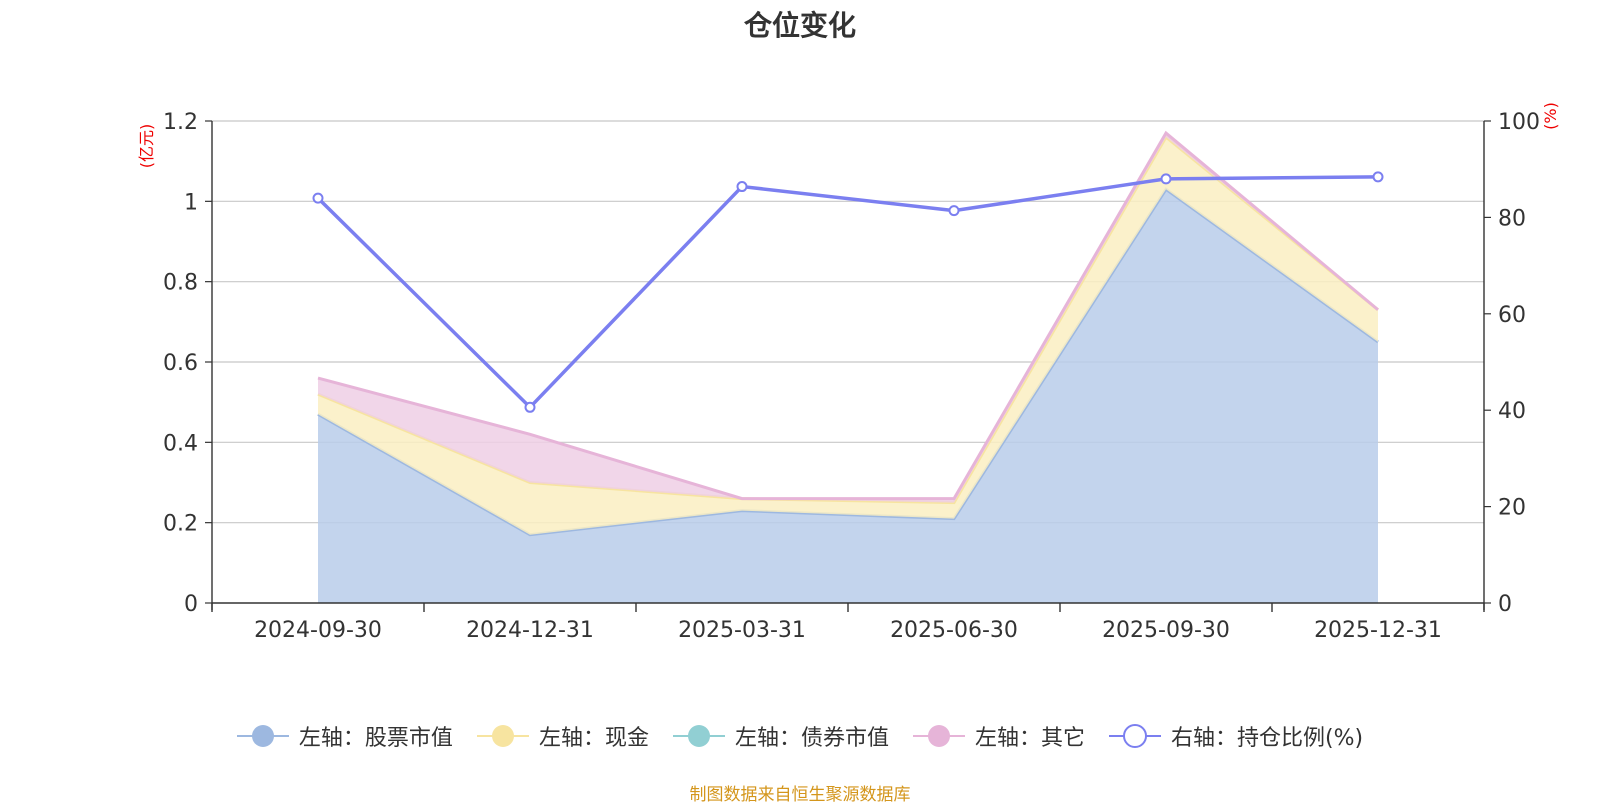 Image resolution: width=1600 pixels, height=805 pixels. What do you see at coordinates (1029, 738) in the screenshot?
I see `legend-label: 左轴：其它` at bounding box center [1029, 738].